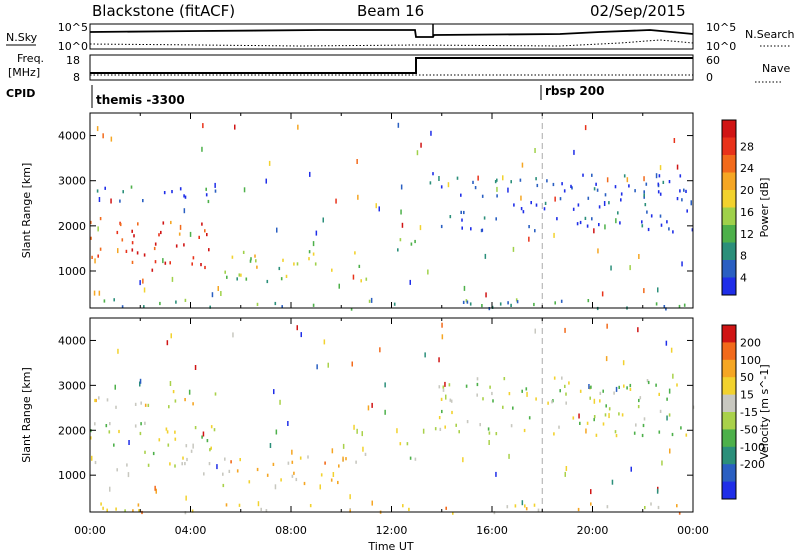  Describe the element at coordinates (390, 546) in the screenshot. I see `x-axis-label: Time UT` at that location.